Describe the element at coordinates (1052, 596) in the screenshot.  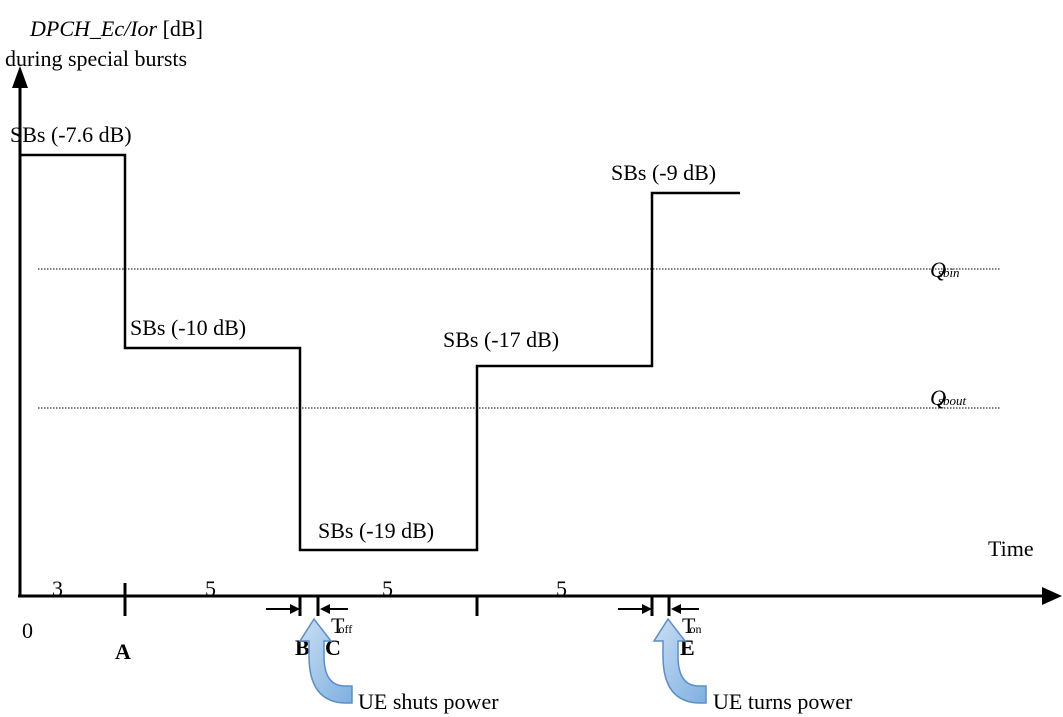
I see `x-axis-arrowhead` at that location.